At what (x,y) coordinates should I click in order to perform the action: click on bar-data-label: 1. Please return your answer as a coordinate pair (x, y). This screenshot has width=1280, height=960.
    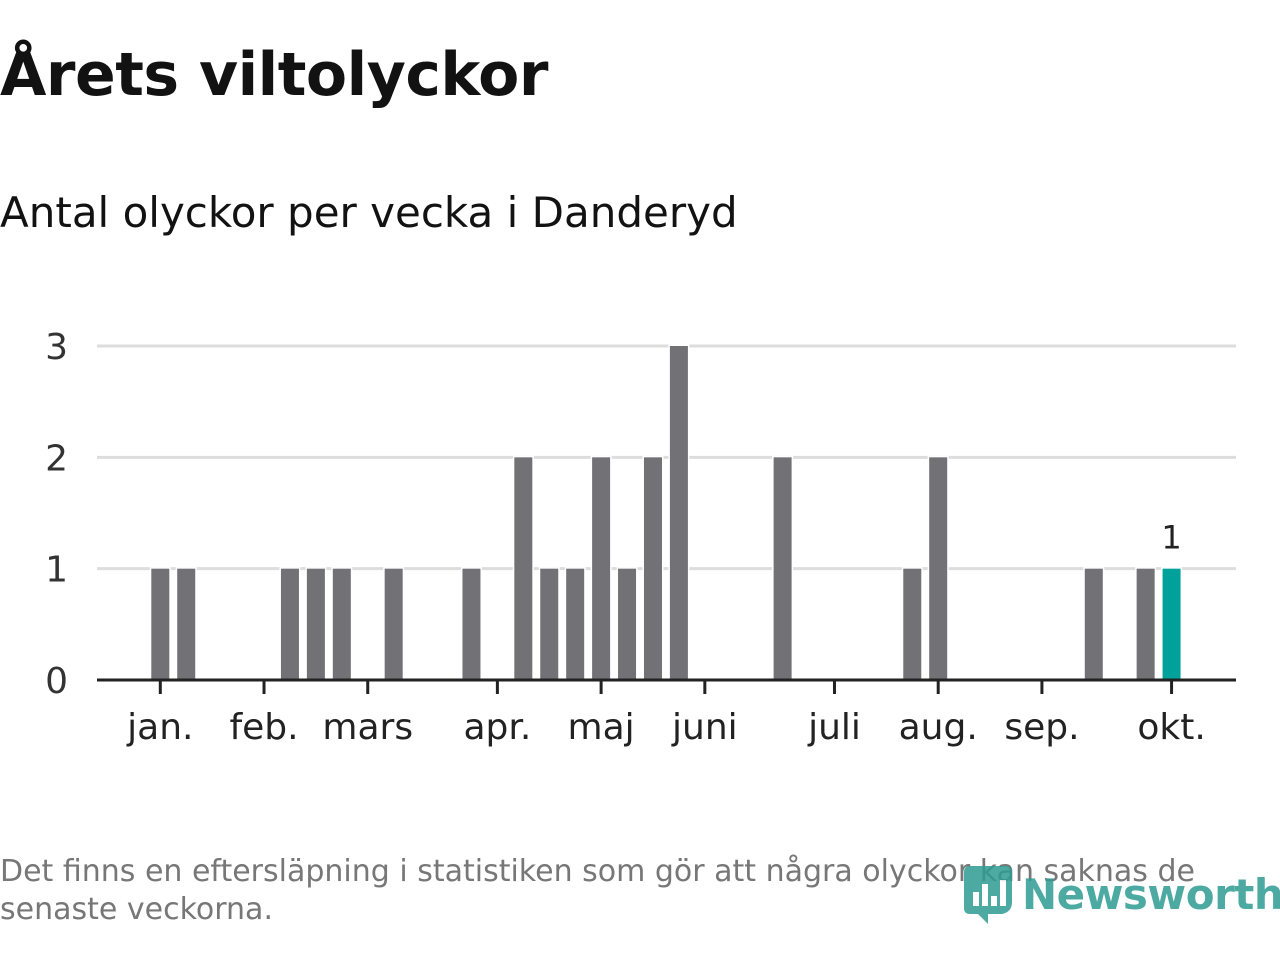
    Looking at the image, I should click on (1171, 538).